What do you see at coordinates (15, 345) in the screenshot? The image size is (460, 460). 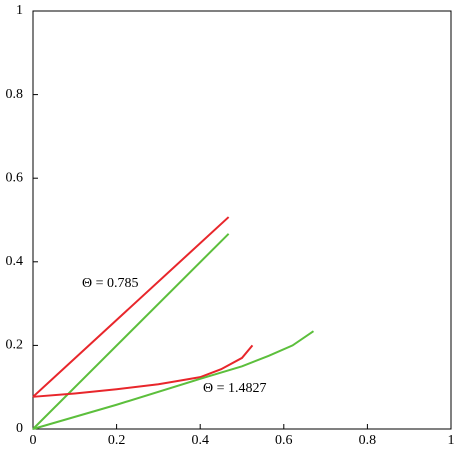 I see `y-tick-label: 0.2` at bounding box center [15, 345].